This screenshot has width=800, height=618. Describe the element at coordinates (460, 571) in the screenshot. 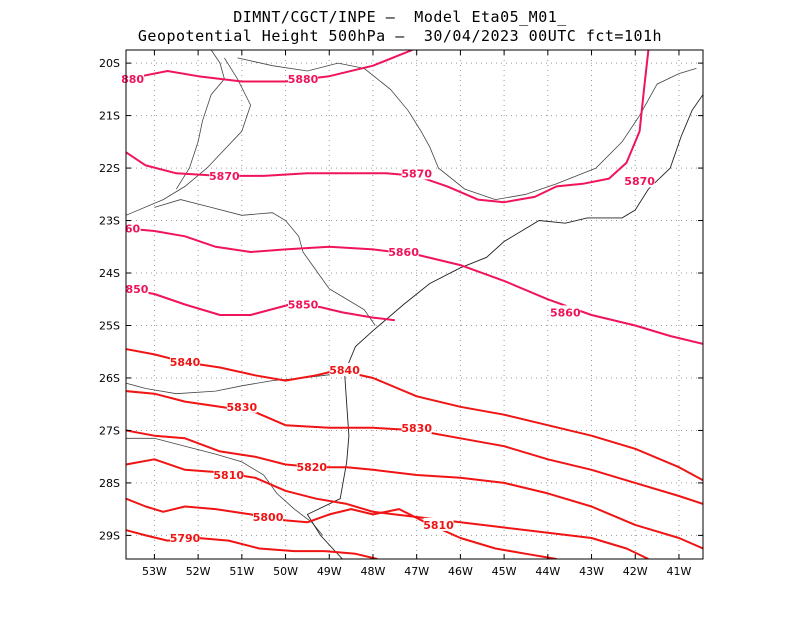

I see `lon-tick-label: 46W` at that location.